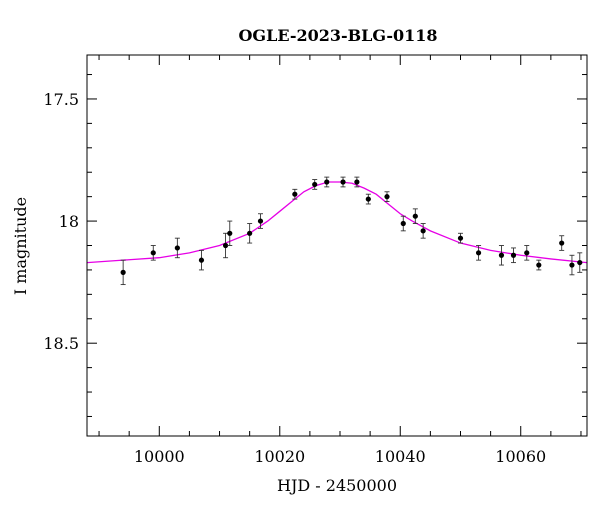 The image size is (600, 512). I want to click on model-curve, so click(337, 222).